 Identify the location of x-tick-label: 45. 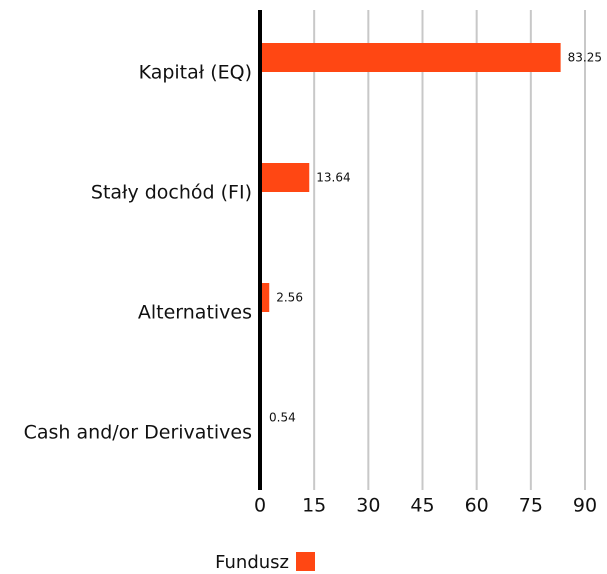
(422, 506).